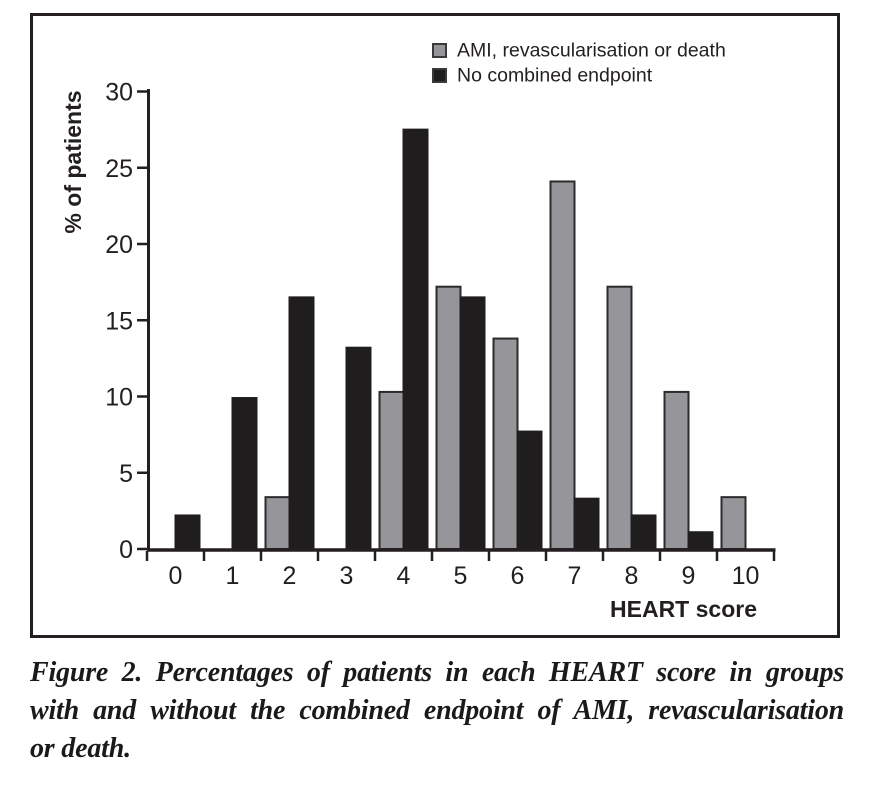 The width and height of the screenshot is (875, 808). What do you see at coordinates (404, 576) in the screenshot?
I see `x-tick-label-4: 4` at bounding box center [404, 576].